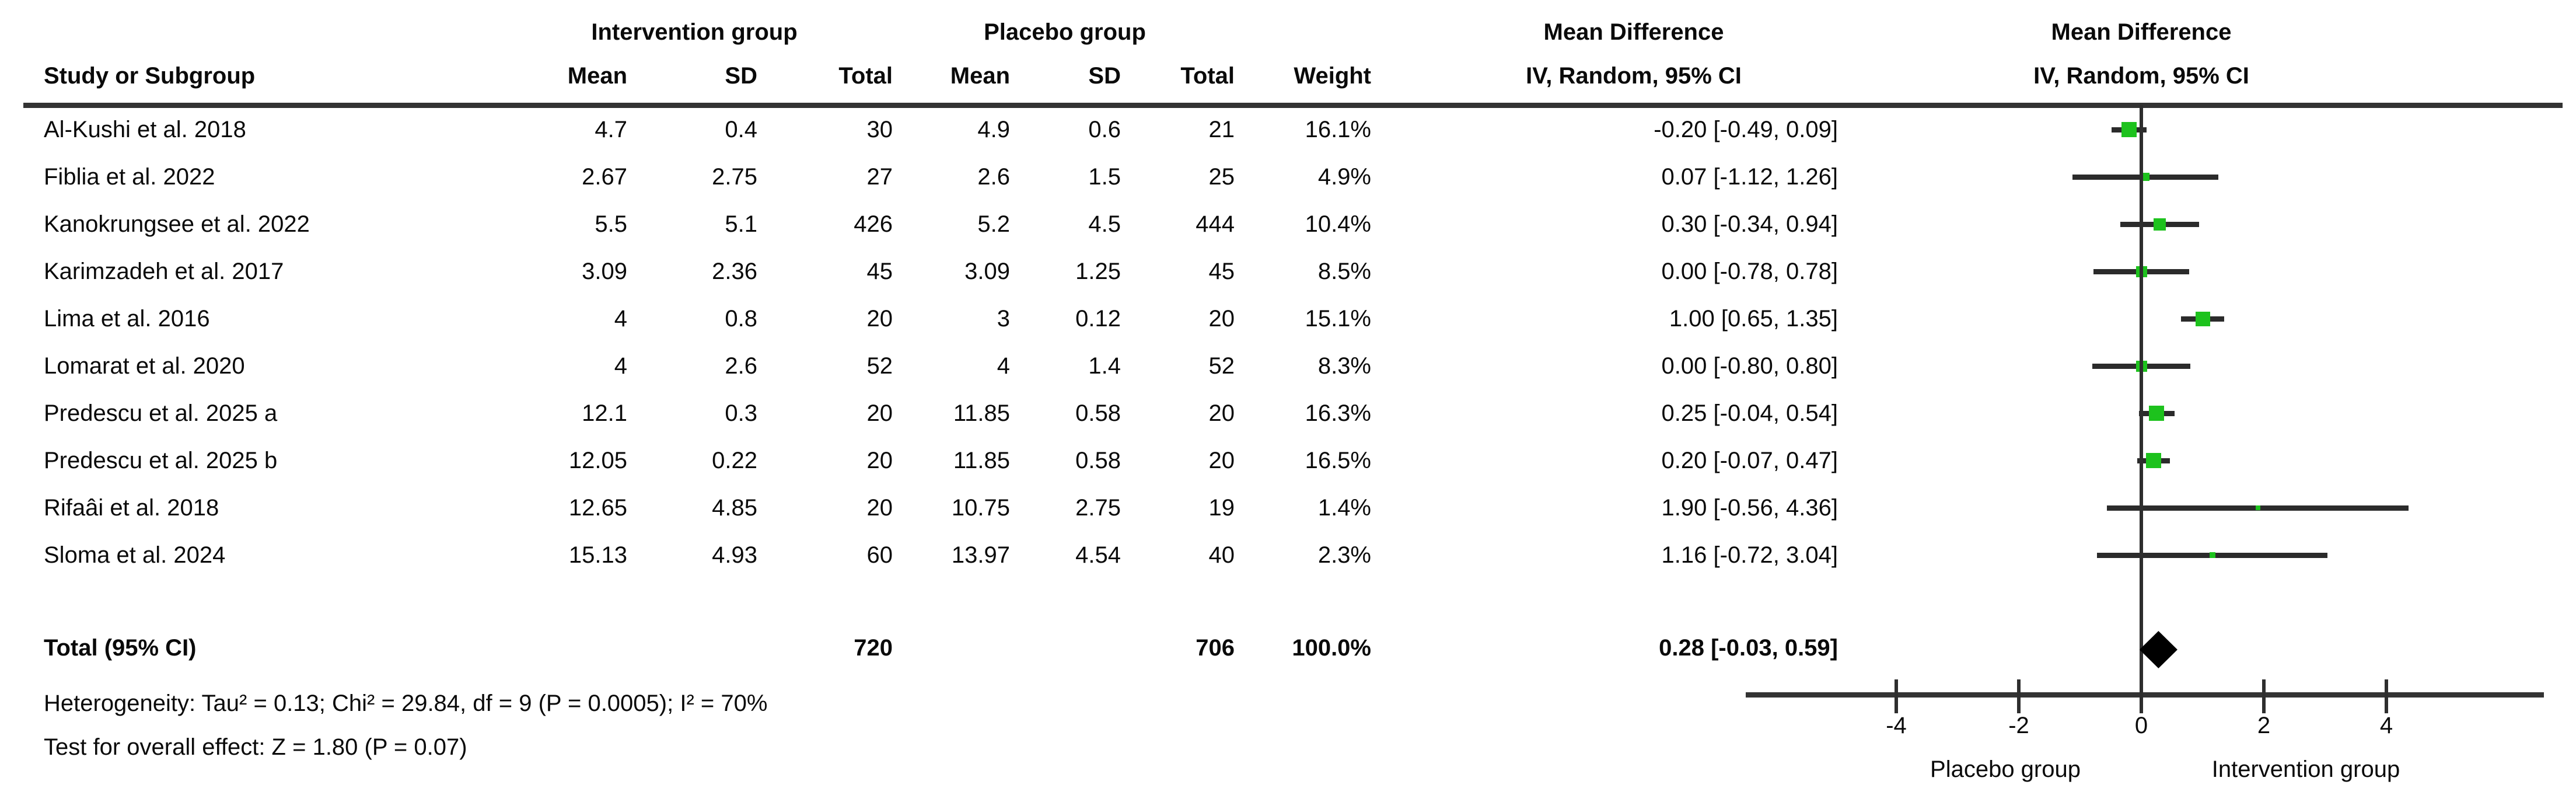  I want to click on total-intervention-total: 720, so click(873, 648).